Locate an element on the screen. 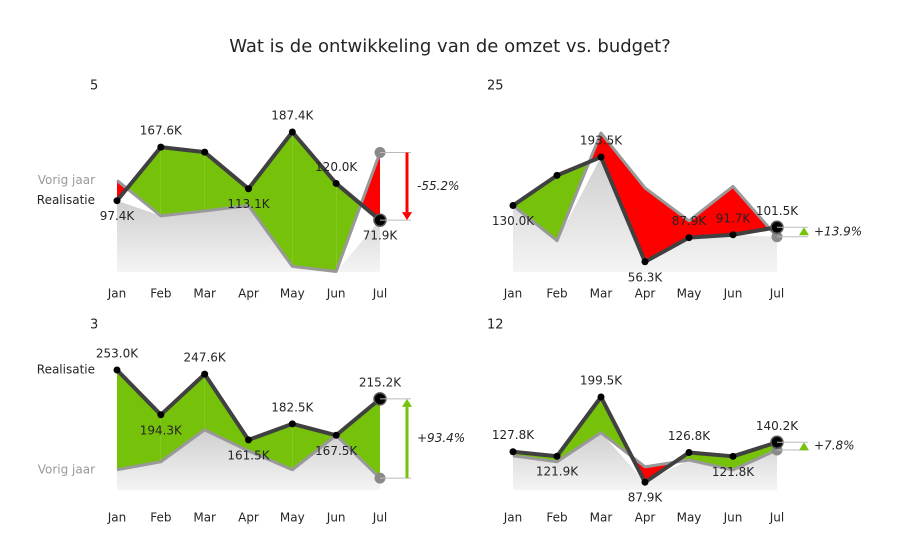 Image resolution: width=900 pixels, height=540 pixels. data-label: 194.3K is located at coordinates (161, 430).